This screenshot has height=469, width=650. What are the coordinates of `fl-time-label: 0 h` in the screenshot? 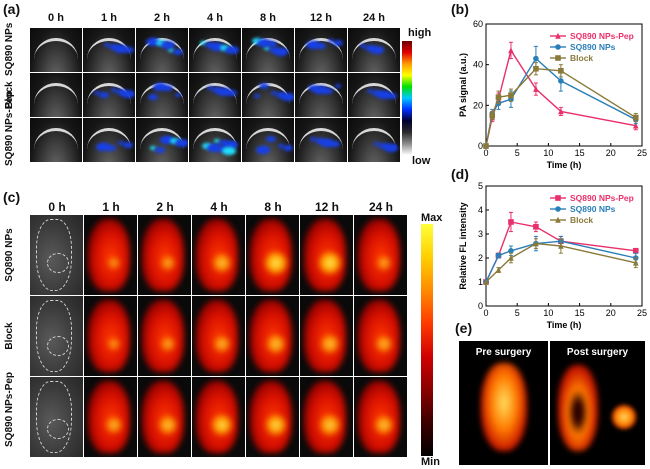 It's located at (57, 207).